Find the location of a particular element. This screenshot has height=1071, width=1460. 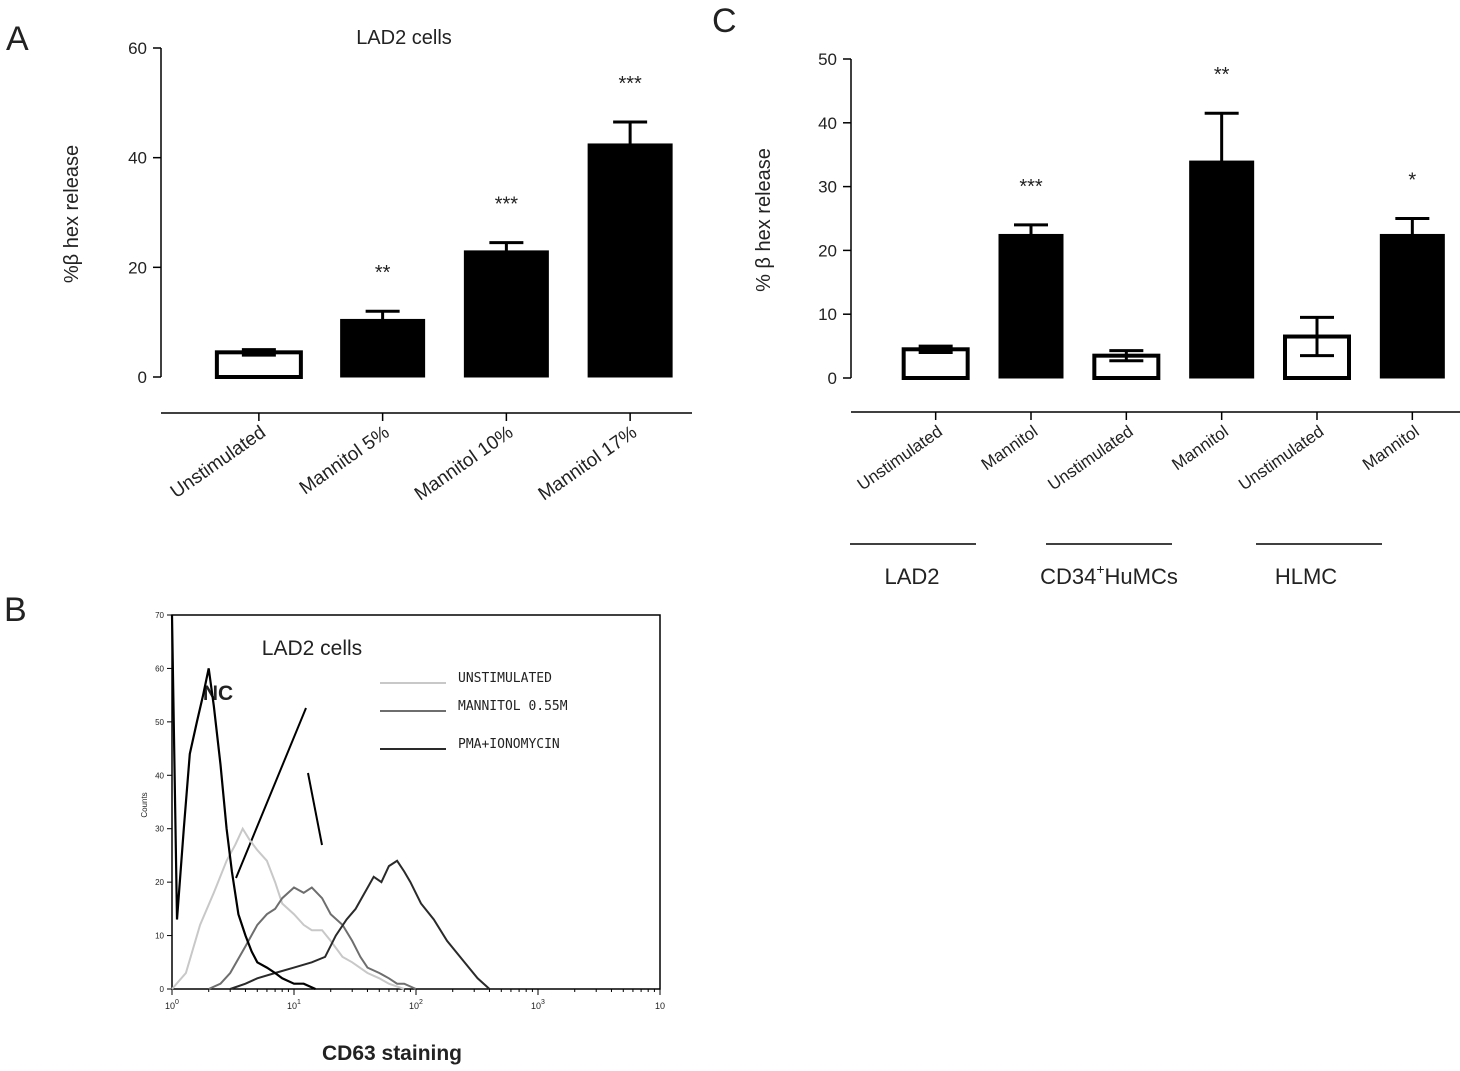

x-tick-label: 10 is located at coordinates (660, 1006).